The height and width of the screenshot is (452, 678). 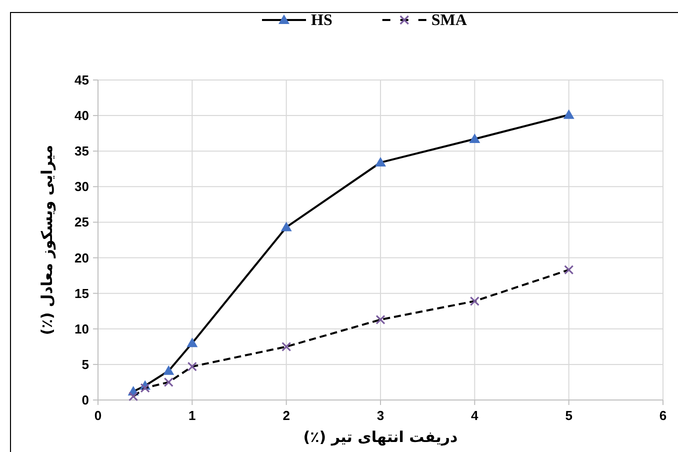 What do you see at coordinates (81, 116) in the screenshot?
I see `y-tick-label: 40` at bounding box center [81, 116].